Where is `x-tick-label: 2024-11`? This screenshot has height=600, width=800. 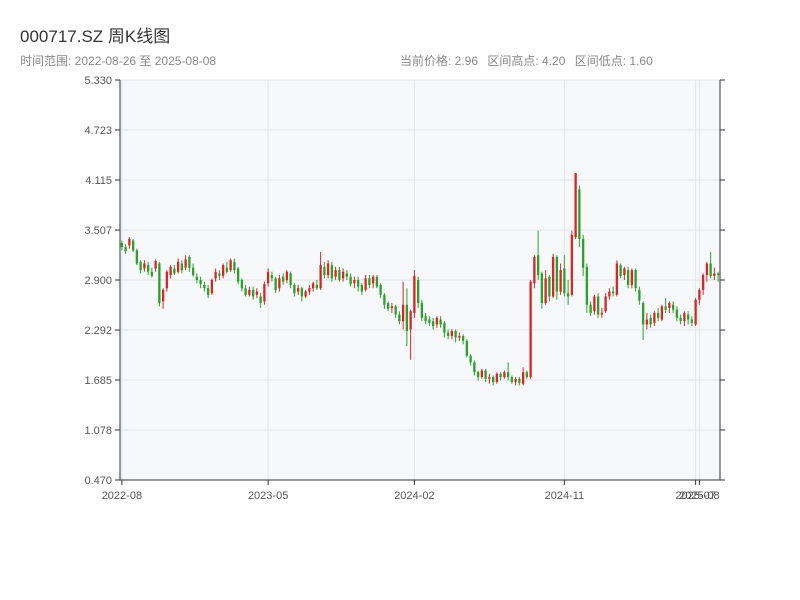 x-tick-label: 2024-11 is located at coordinates (565, 496).